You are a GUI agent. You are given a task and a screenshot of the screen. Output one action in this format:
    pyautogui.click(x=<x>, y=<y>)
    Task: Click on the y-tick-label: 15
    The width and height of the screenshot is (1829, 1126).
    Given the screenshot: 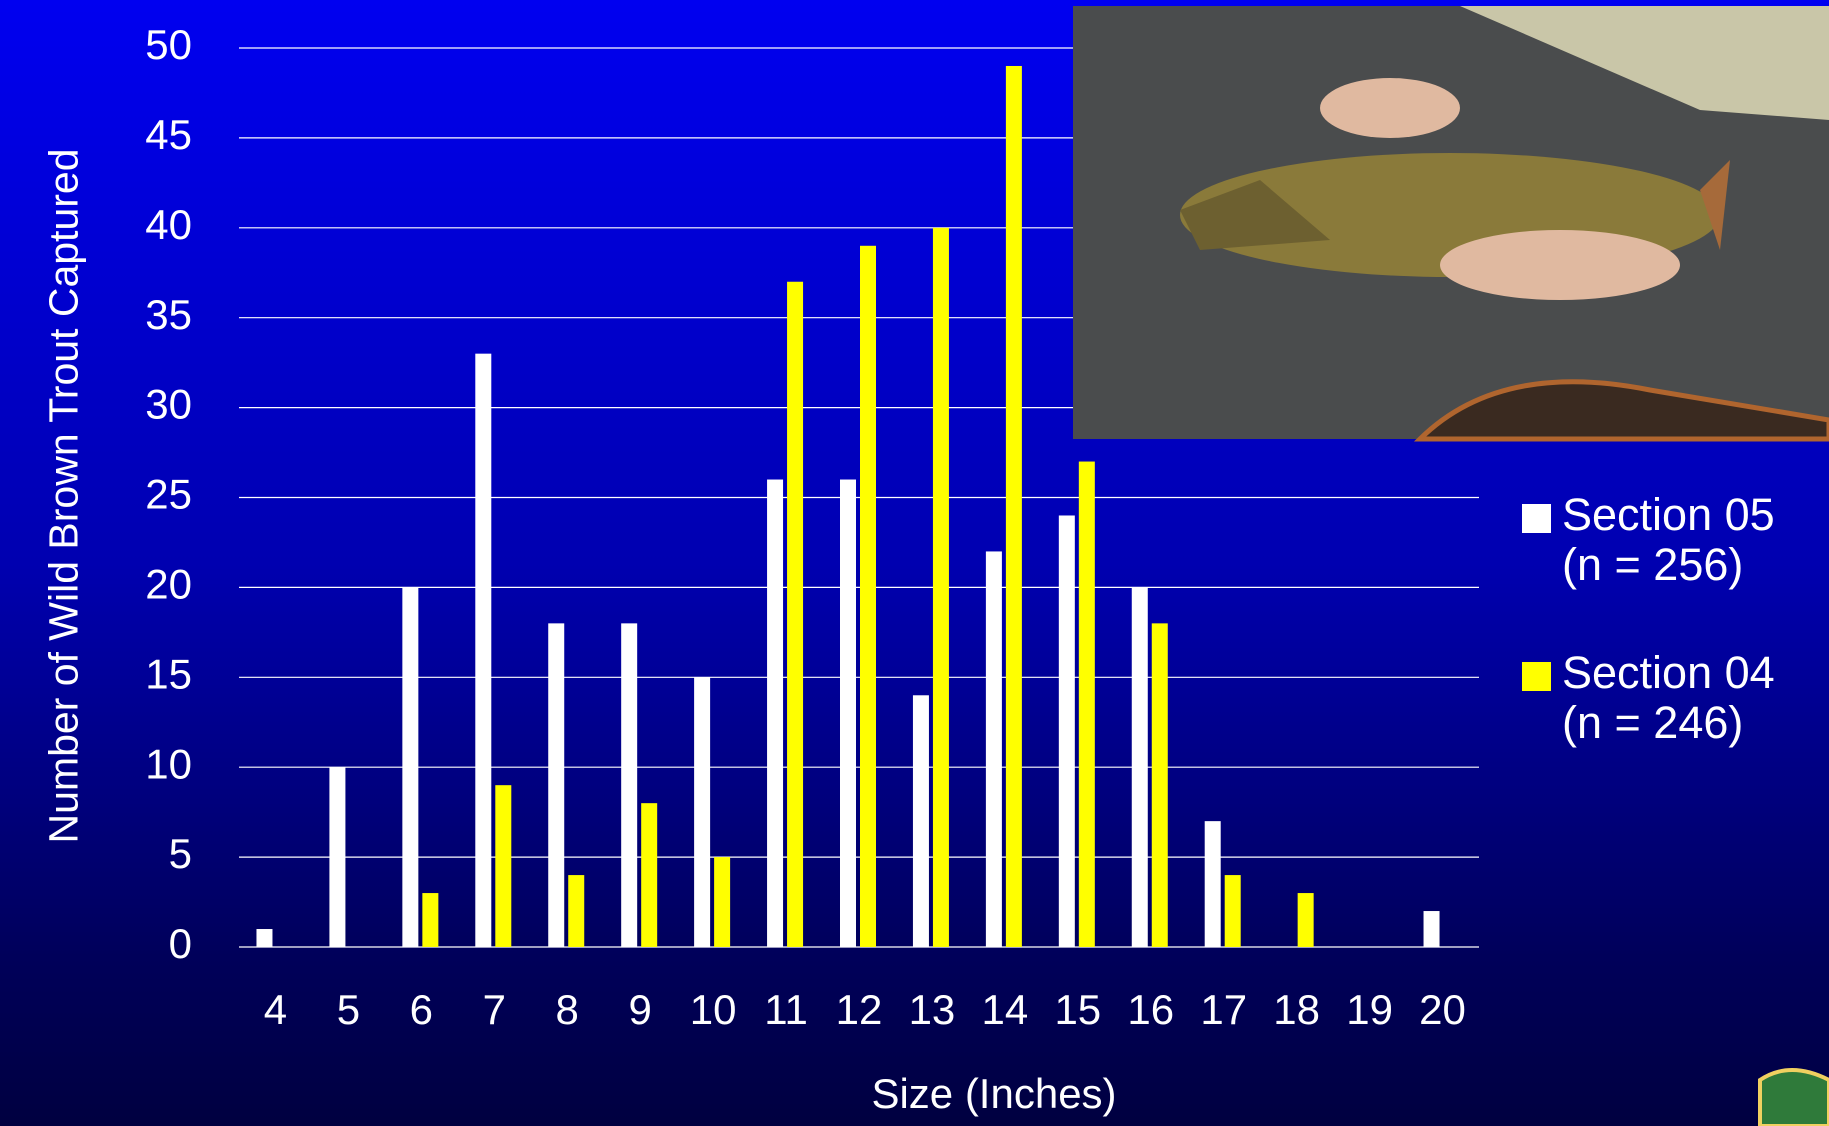 What is the action you would take?
    pyautogui.click(x=168, y=673)
    